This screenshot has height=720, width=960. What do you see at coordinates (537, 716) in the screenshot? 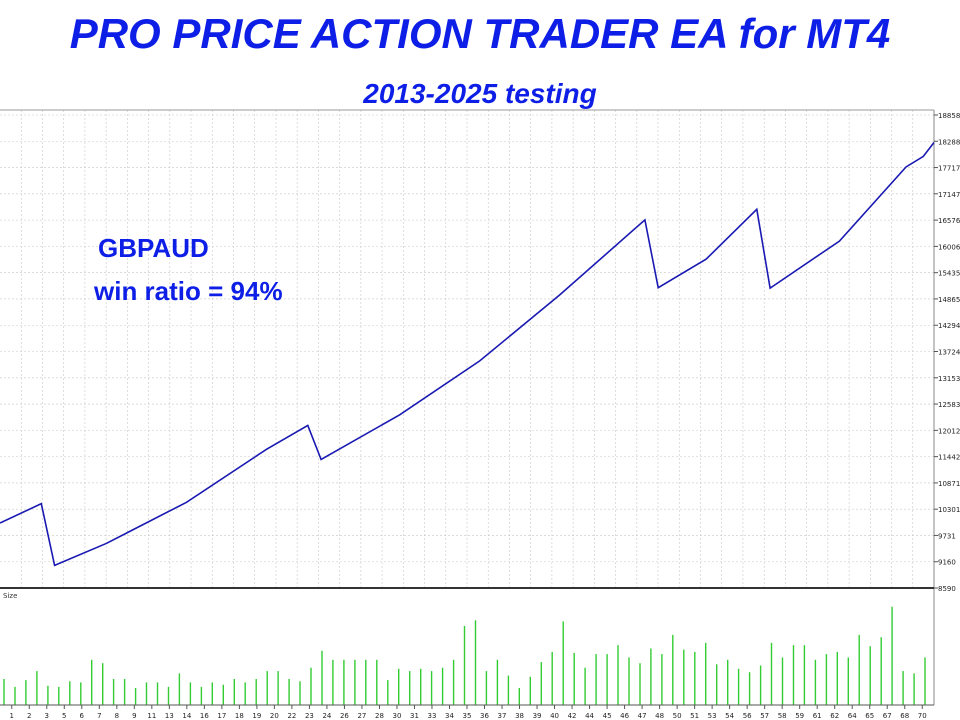
I see `x-tick-label: 39` at bounding box center [537, 716].